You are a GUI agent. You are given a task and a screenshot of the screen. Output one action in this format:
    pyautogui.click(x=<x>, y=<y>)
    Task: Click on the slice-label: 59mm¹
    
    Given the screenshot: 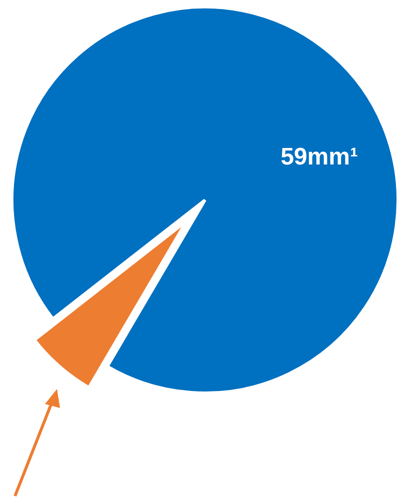 What is the action you would take?
    pyautogui.click(x=319, y=156)
    